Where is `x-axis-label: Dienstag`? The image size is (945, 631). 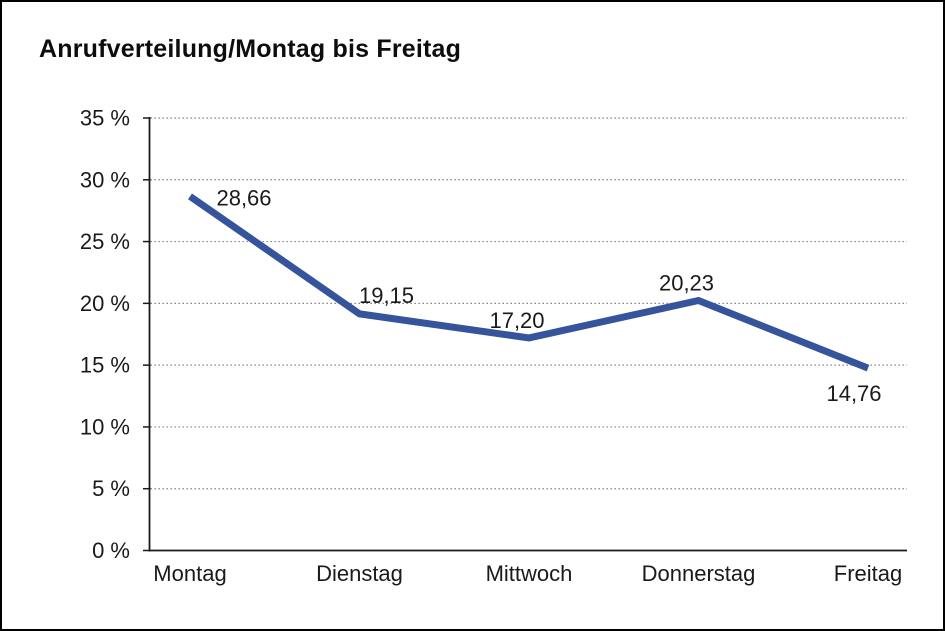 x-axis-label: Dienstag is located at coordinates (359, 573).